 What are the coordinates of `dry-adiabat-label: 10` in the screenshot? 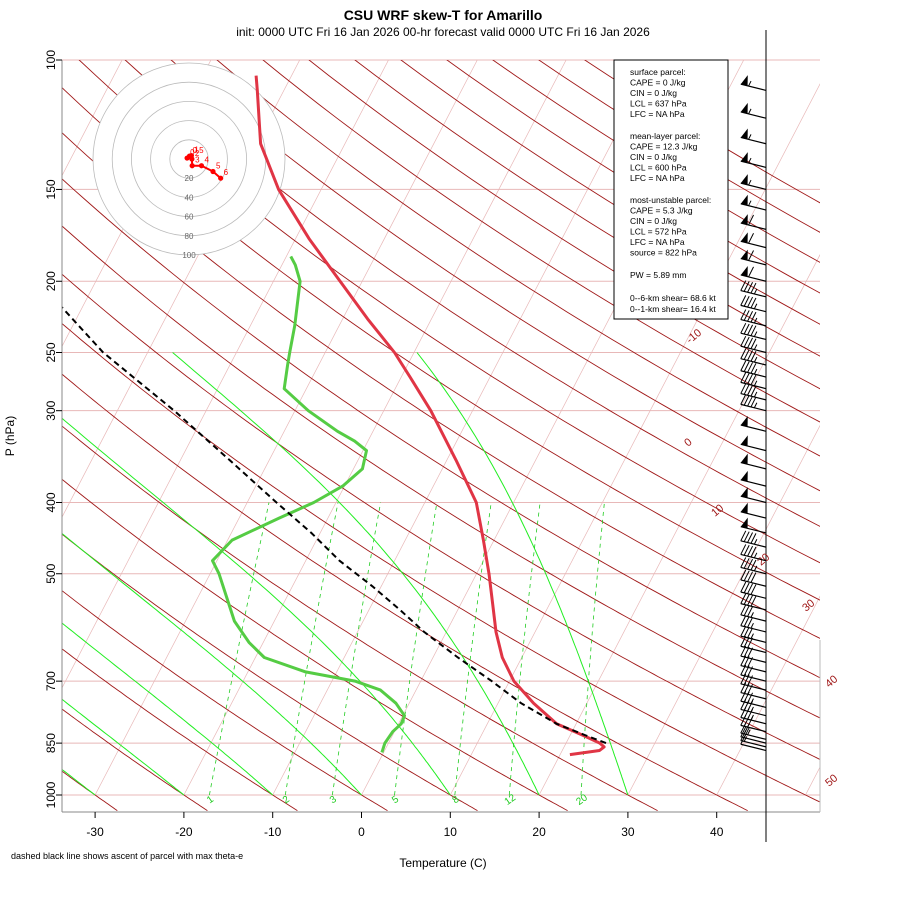 It's located at (717, 510).